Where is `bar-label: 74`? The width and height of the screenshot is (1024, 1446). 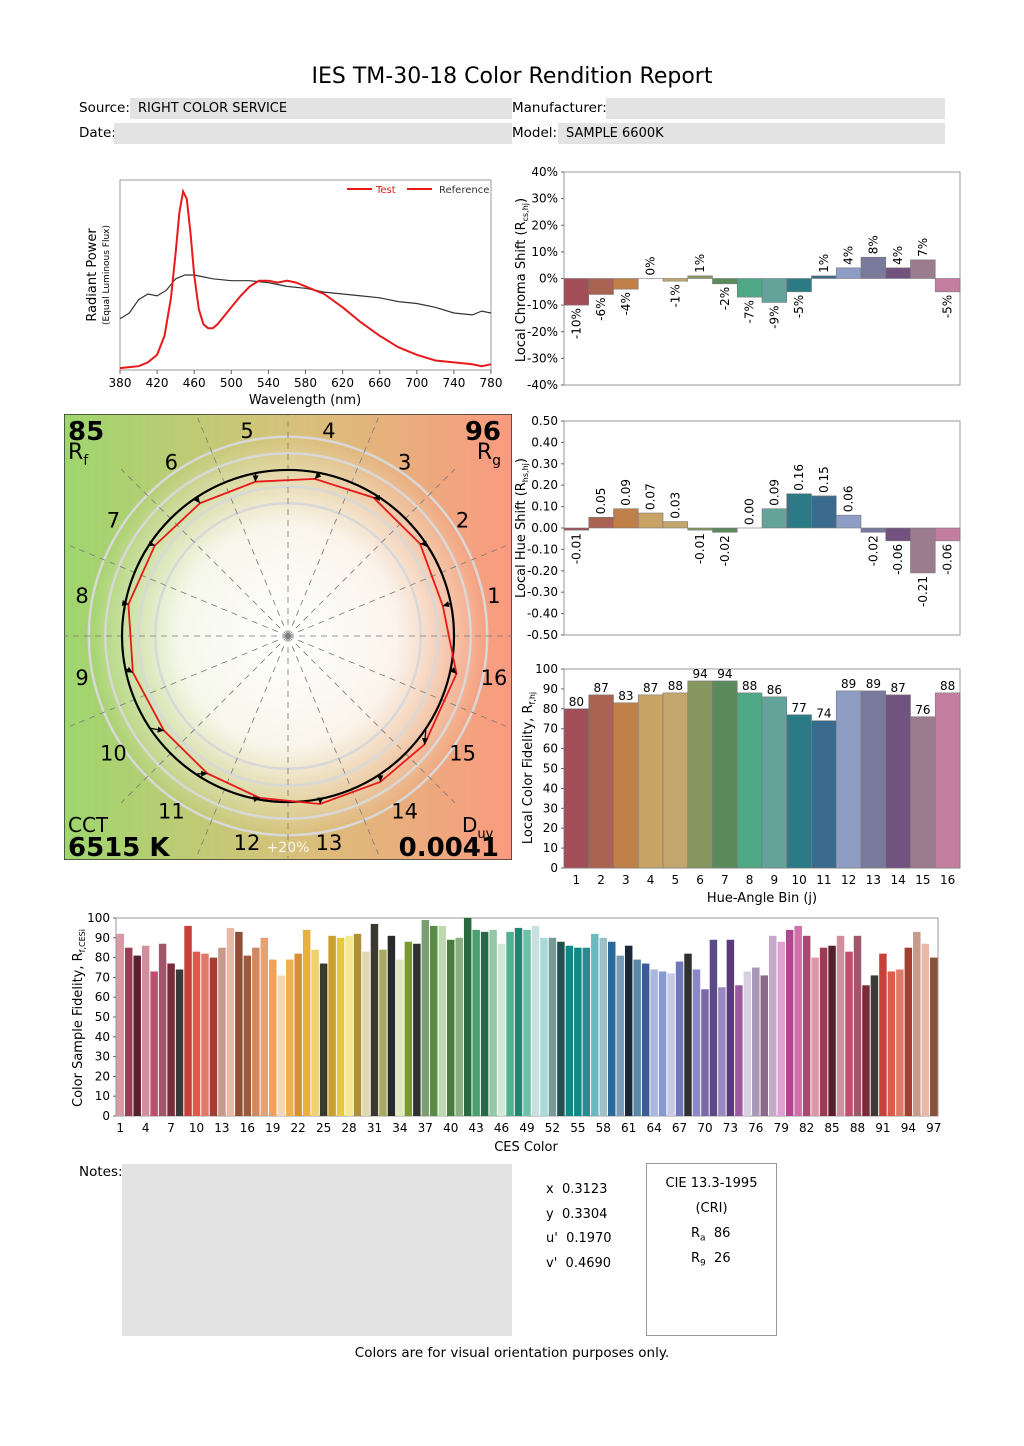 bar-label: 74 is located at coordinates (823, 714).